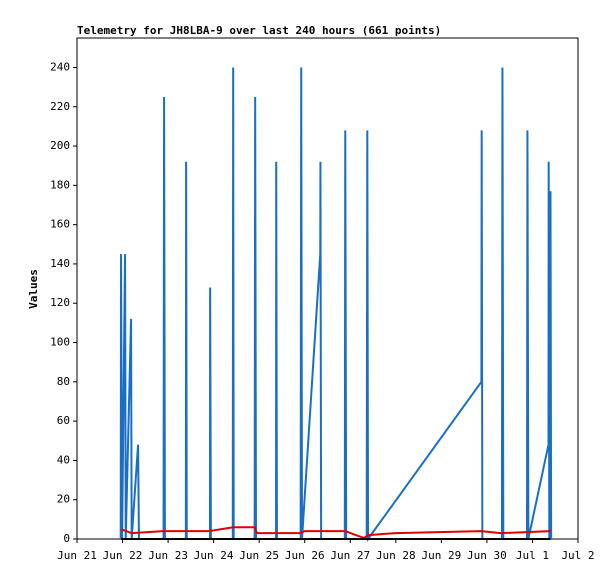 This screenshot has height=579, width=615. Describe the element at coordinates (60, 184) in the screenshot. I see `y-tick-label: 180` at that location.